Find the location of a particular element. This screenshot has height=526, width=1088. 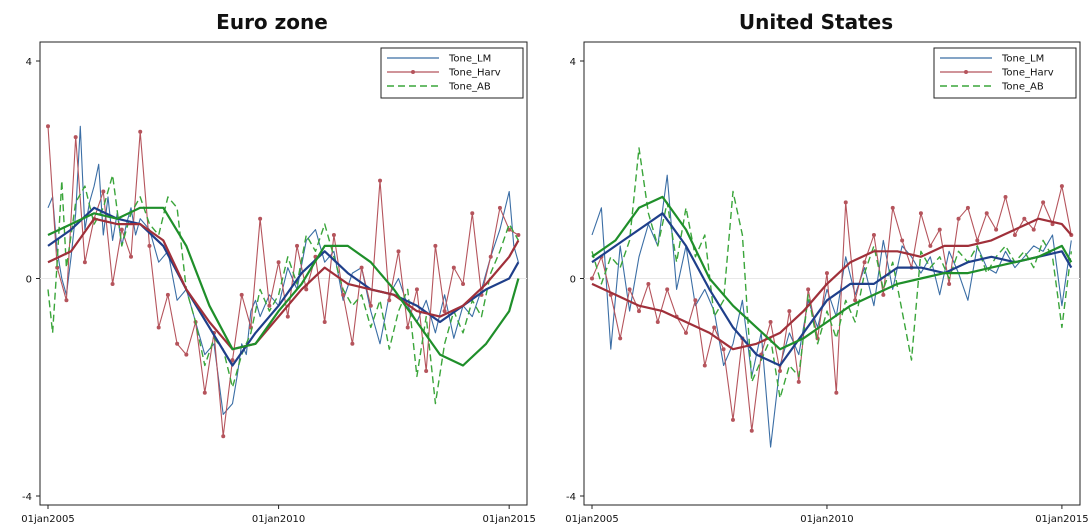

x-tick-label: 01jan2015 is located at coordinates (1061, 519).